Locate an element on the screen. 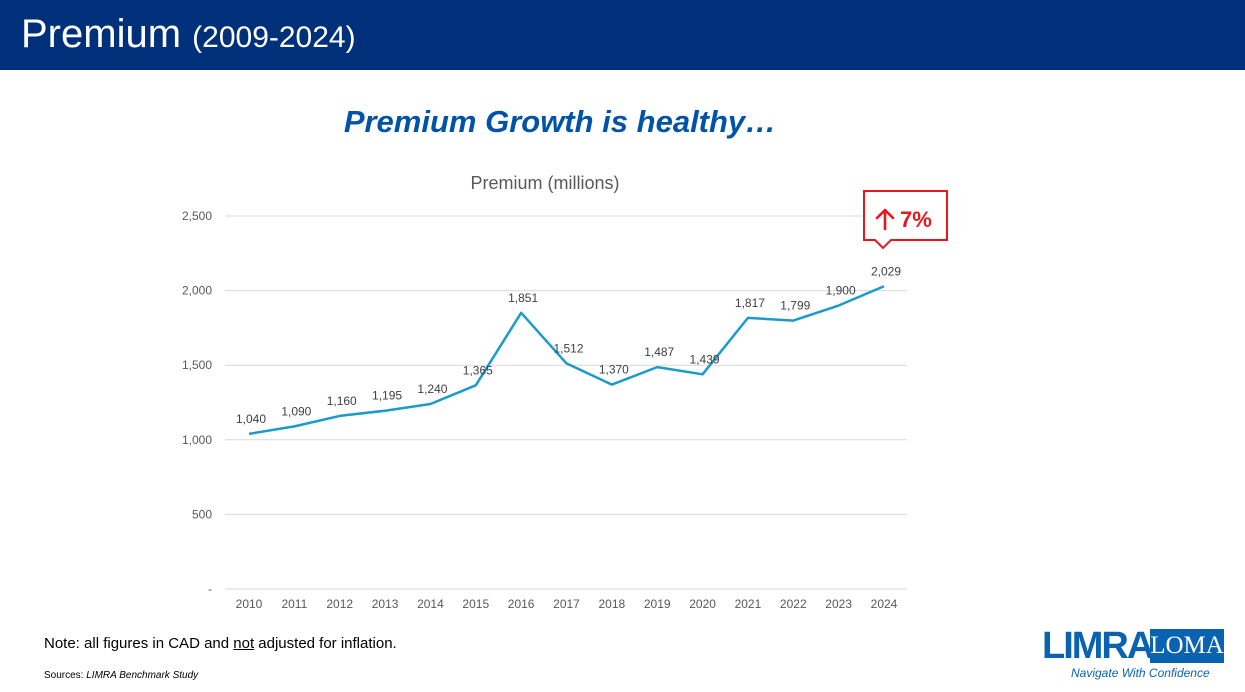 This screenshot has height=692, width=1245. x-tick-label: 2010 is located at coordinates (249, 604).